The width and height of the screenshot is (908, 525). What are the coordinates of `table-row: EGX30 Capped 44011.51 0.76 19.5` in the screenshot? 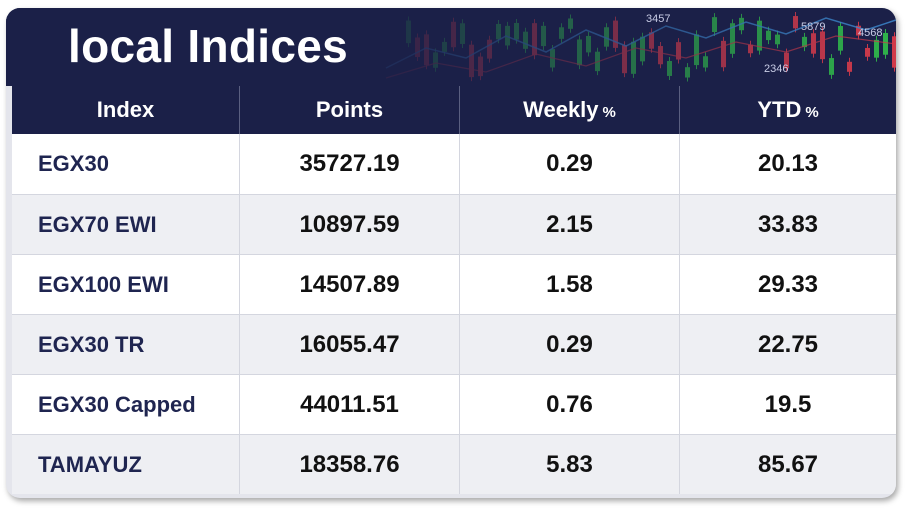 It's located at (454, 404).